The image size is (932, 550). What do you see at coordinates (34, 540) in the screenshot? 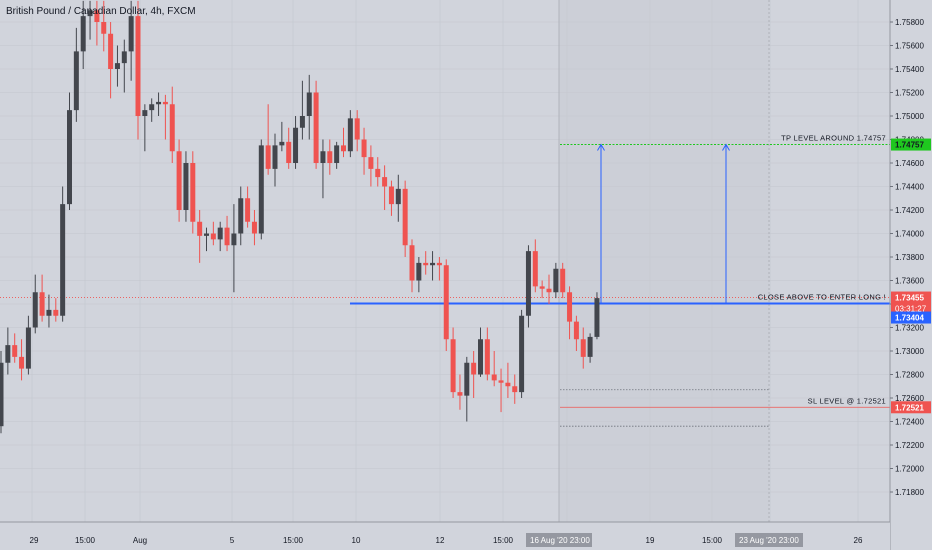
I see `time-tick-label: 29` at bounding box center [34, 540].